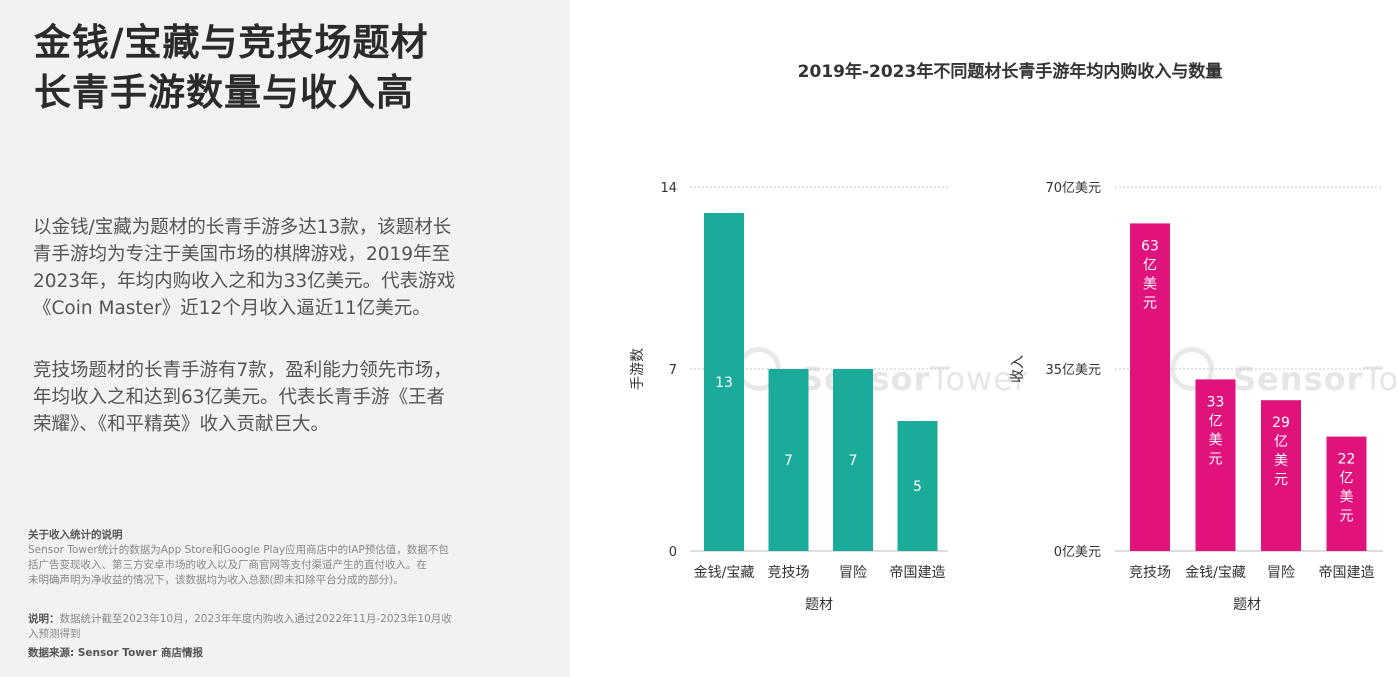  What do you see at coordinates (242, 254) in the screenshot?
I see `paragraph-line: 青手游均为专注于美国市场的棋牌游戏，2019年至` at bounding box center [242, 254].